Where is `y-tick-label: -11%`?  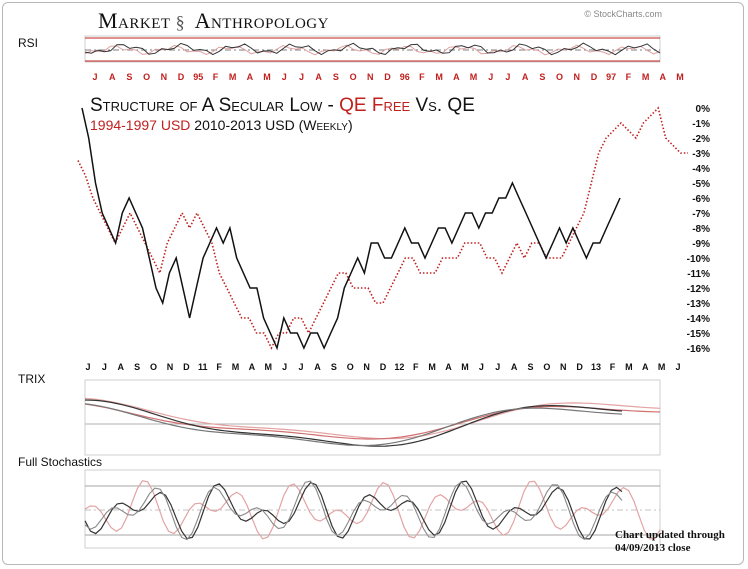 y-tick-label: -11% is located at coordinates (698, 274).